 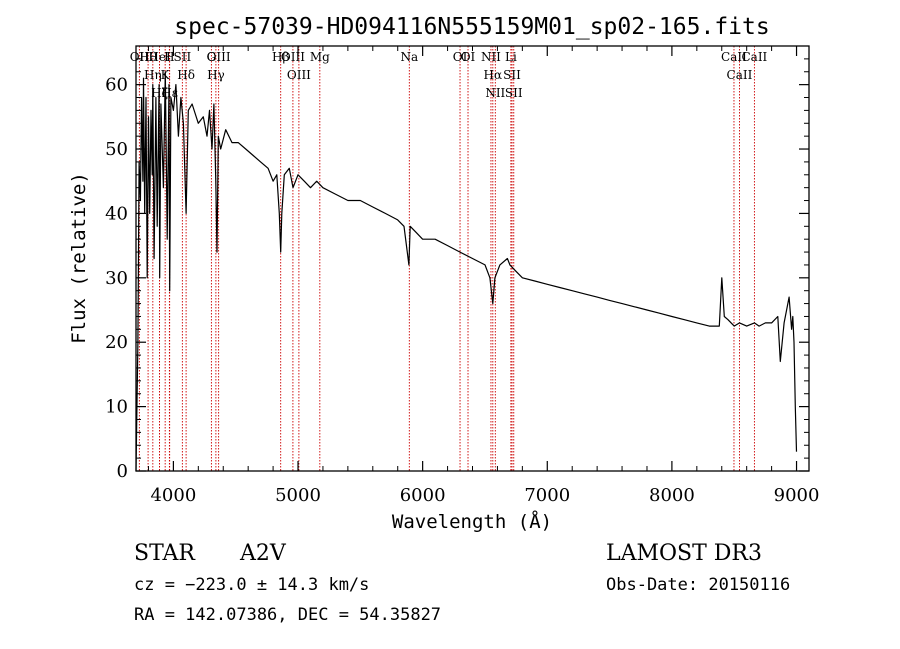 What do you see at coordinates (797, 495) in the screenshot?
I see `x-tick-label: 9000` at bounding box center [797, 495].